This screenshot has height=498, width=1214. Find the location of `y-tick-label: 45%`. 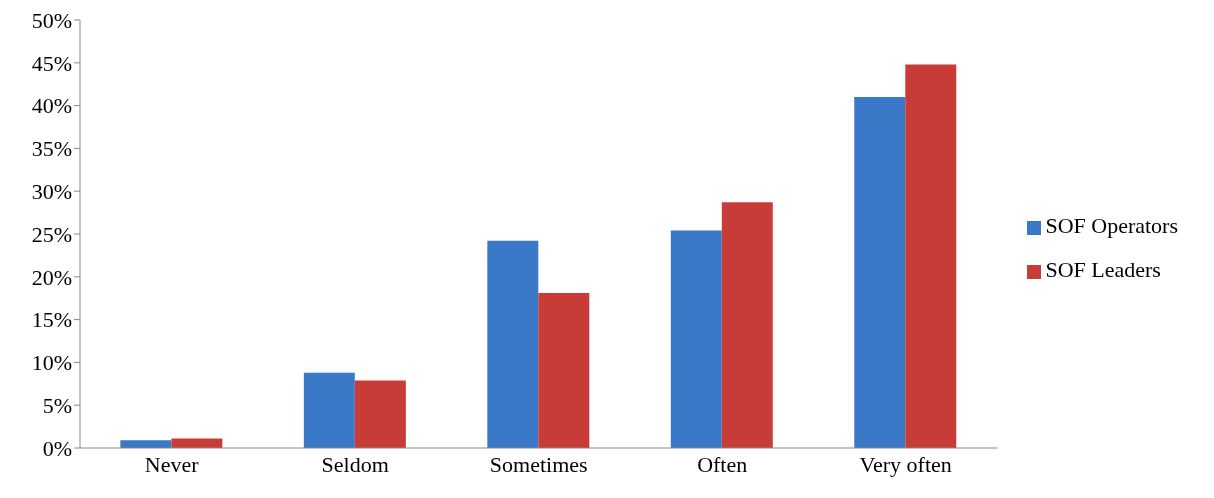

y-tick-label: 45% is located at coordinates (51, 63).